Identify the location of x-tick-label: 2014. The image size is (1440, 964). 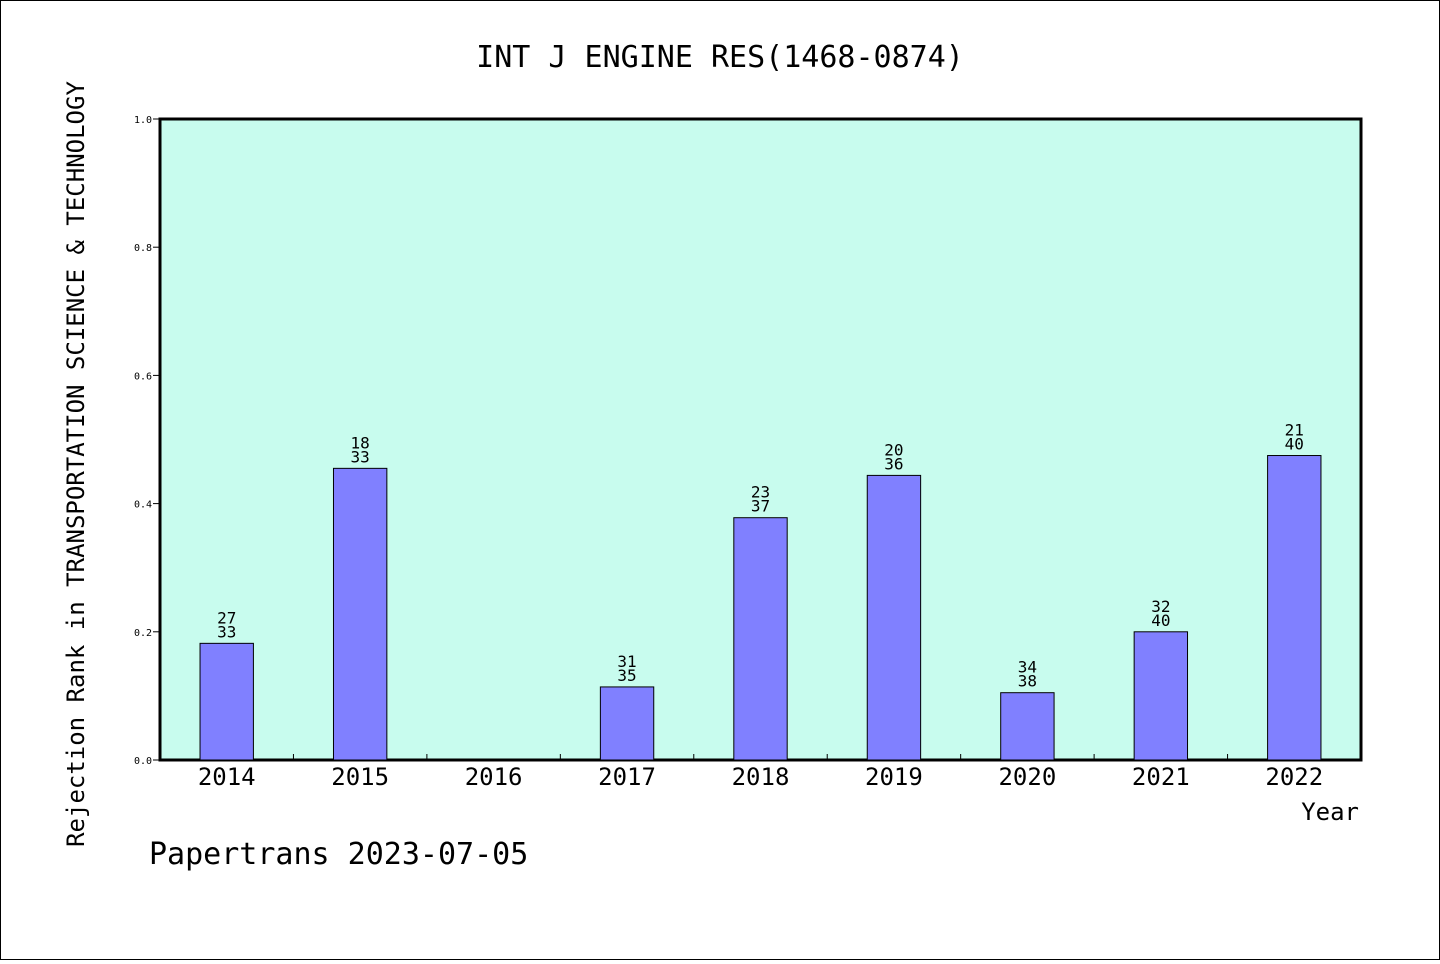
(227, 777).